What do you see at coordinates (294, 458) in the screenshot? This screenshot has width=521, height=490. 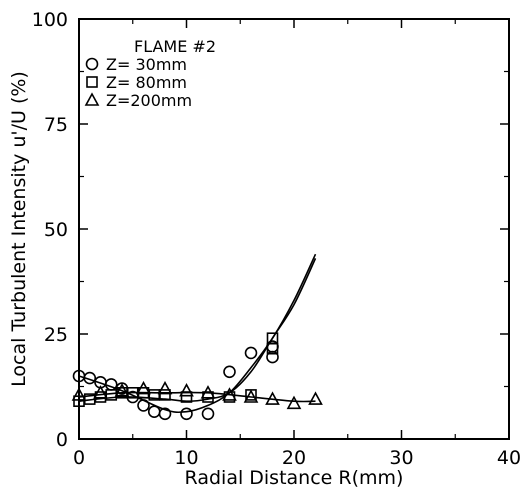 I see `x-tick-label: 20` at bounding box center [294, 458].